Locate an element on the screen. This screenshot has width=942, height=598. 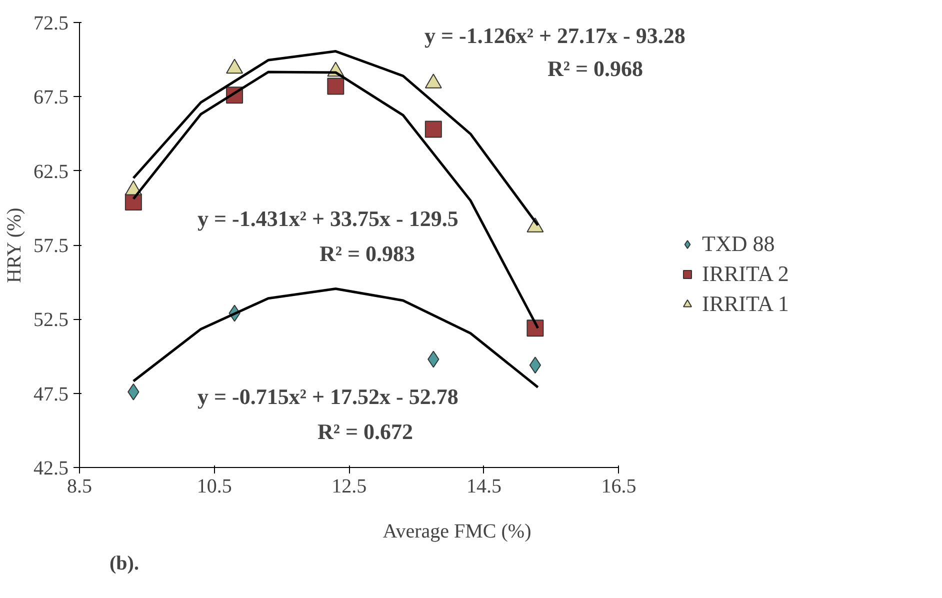
y-axis-title: HRY (%) is located at coordinates (15, 246).